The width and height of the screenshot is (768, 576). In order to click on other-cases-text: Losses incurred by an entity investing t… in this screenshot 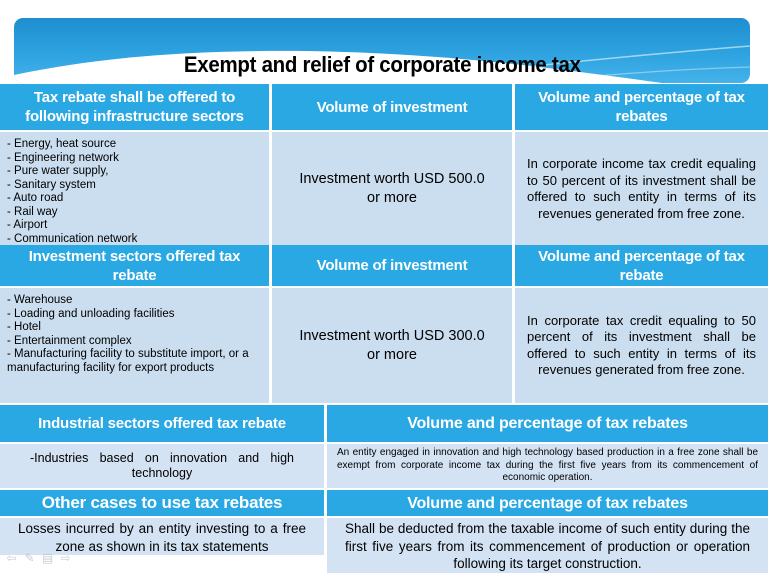, I will do `click(162, 537)`.